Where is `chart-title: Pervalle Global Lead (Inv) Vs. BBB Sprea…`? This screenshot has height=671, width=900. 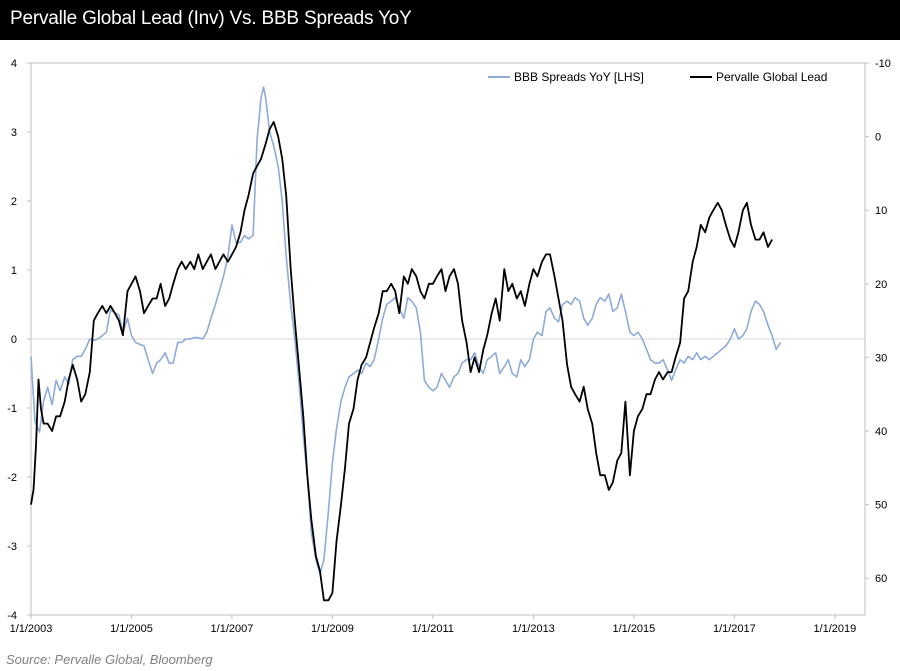 chart-title: Pervalle Global Lead (Inv) Vs. BBB Sprea… is located at coordinates (211, 18).